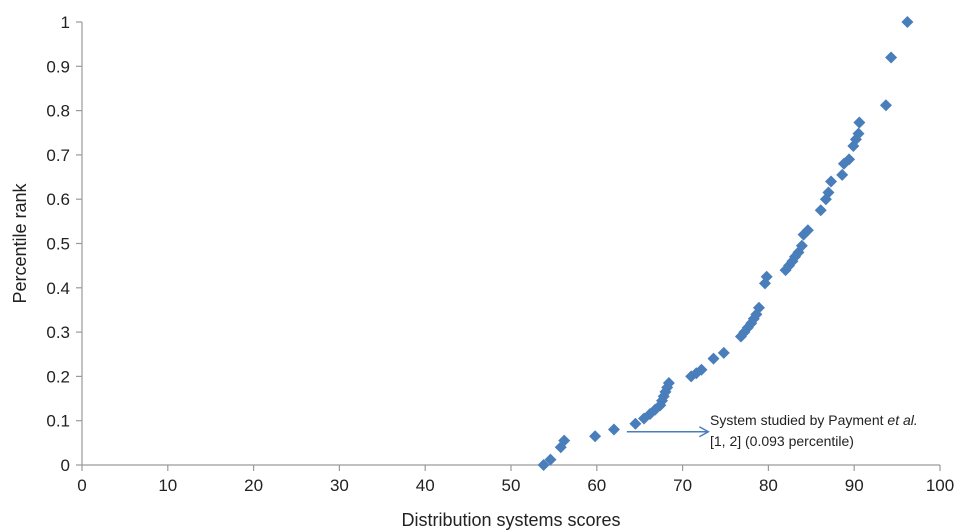 This screenshot has height=530, width=963. Describe the element at coordinates (58, 288) in the screenshot. I see `y-tick-label: 0.4` at that location.